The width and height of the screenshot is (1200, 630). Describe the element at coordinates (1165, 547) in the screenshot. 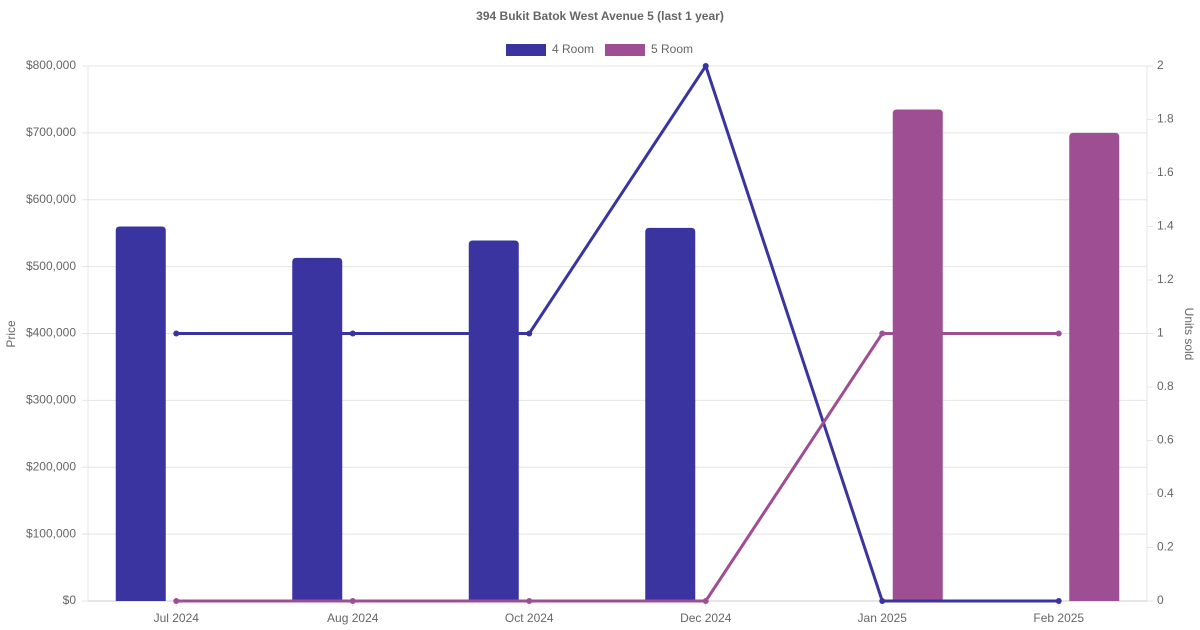

I see `y2-tick-label: 0.2` at that location.